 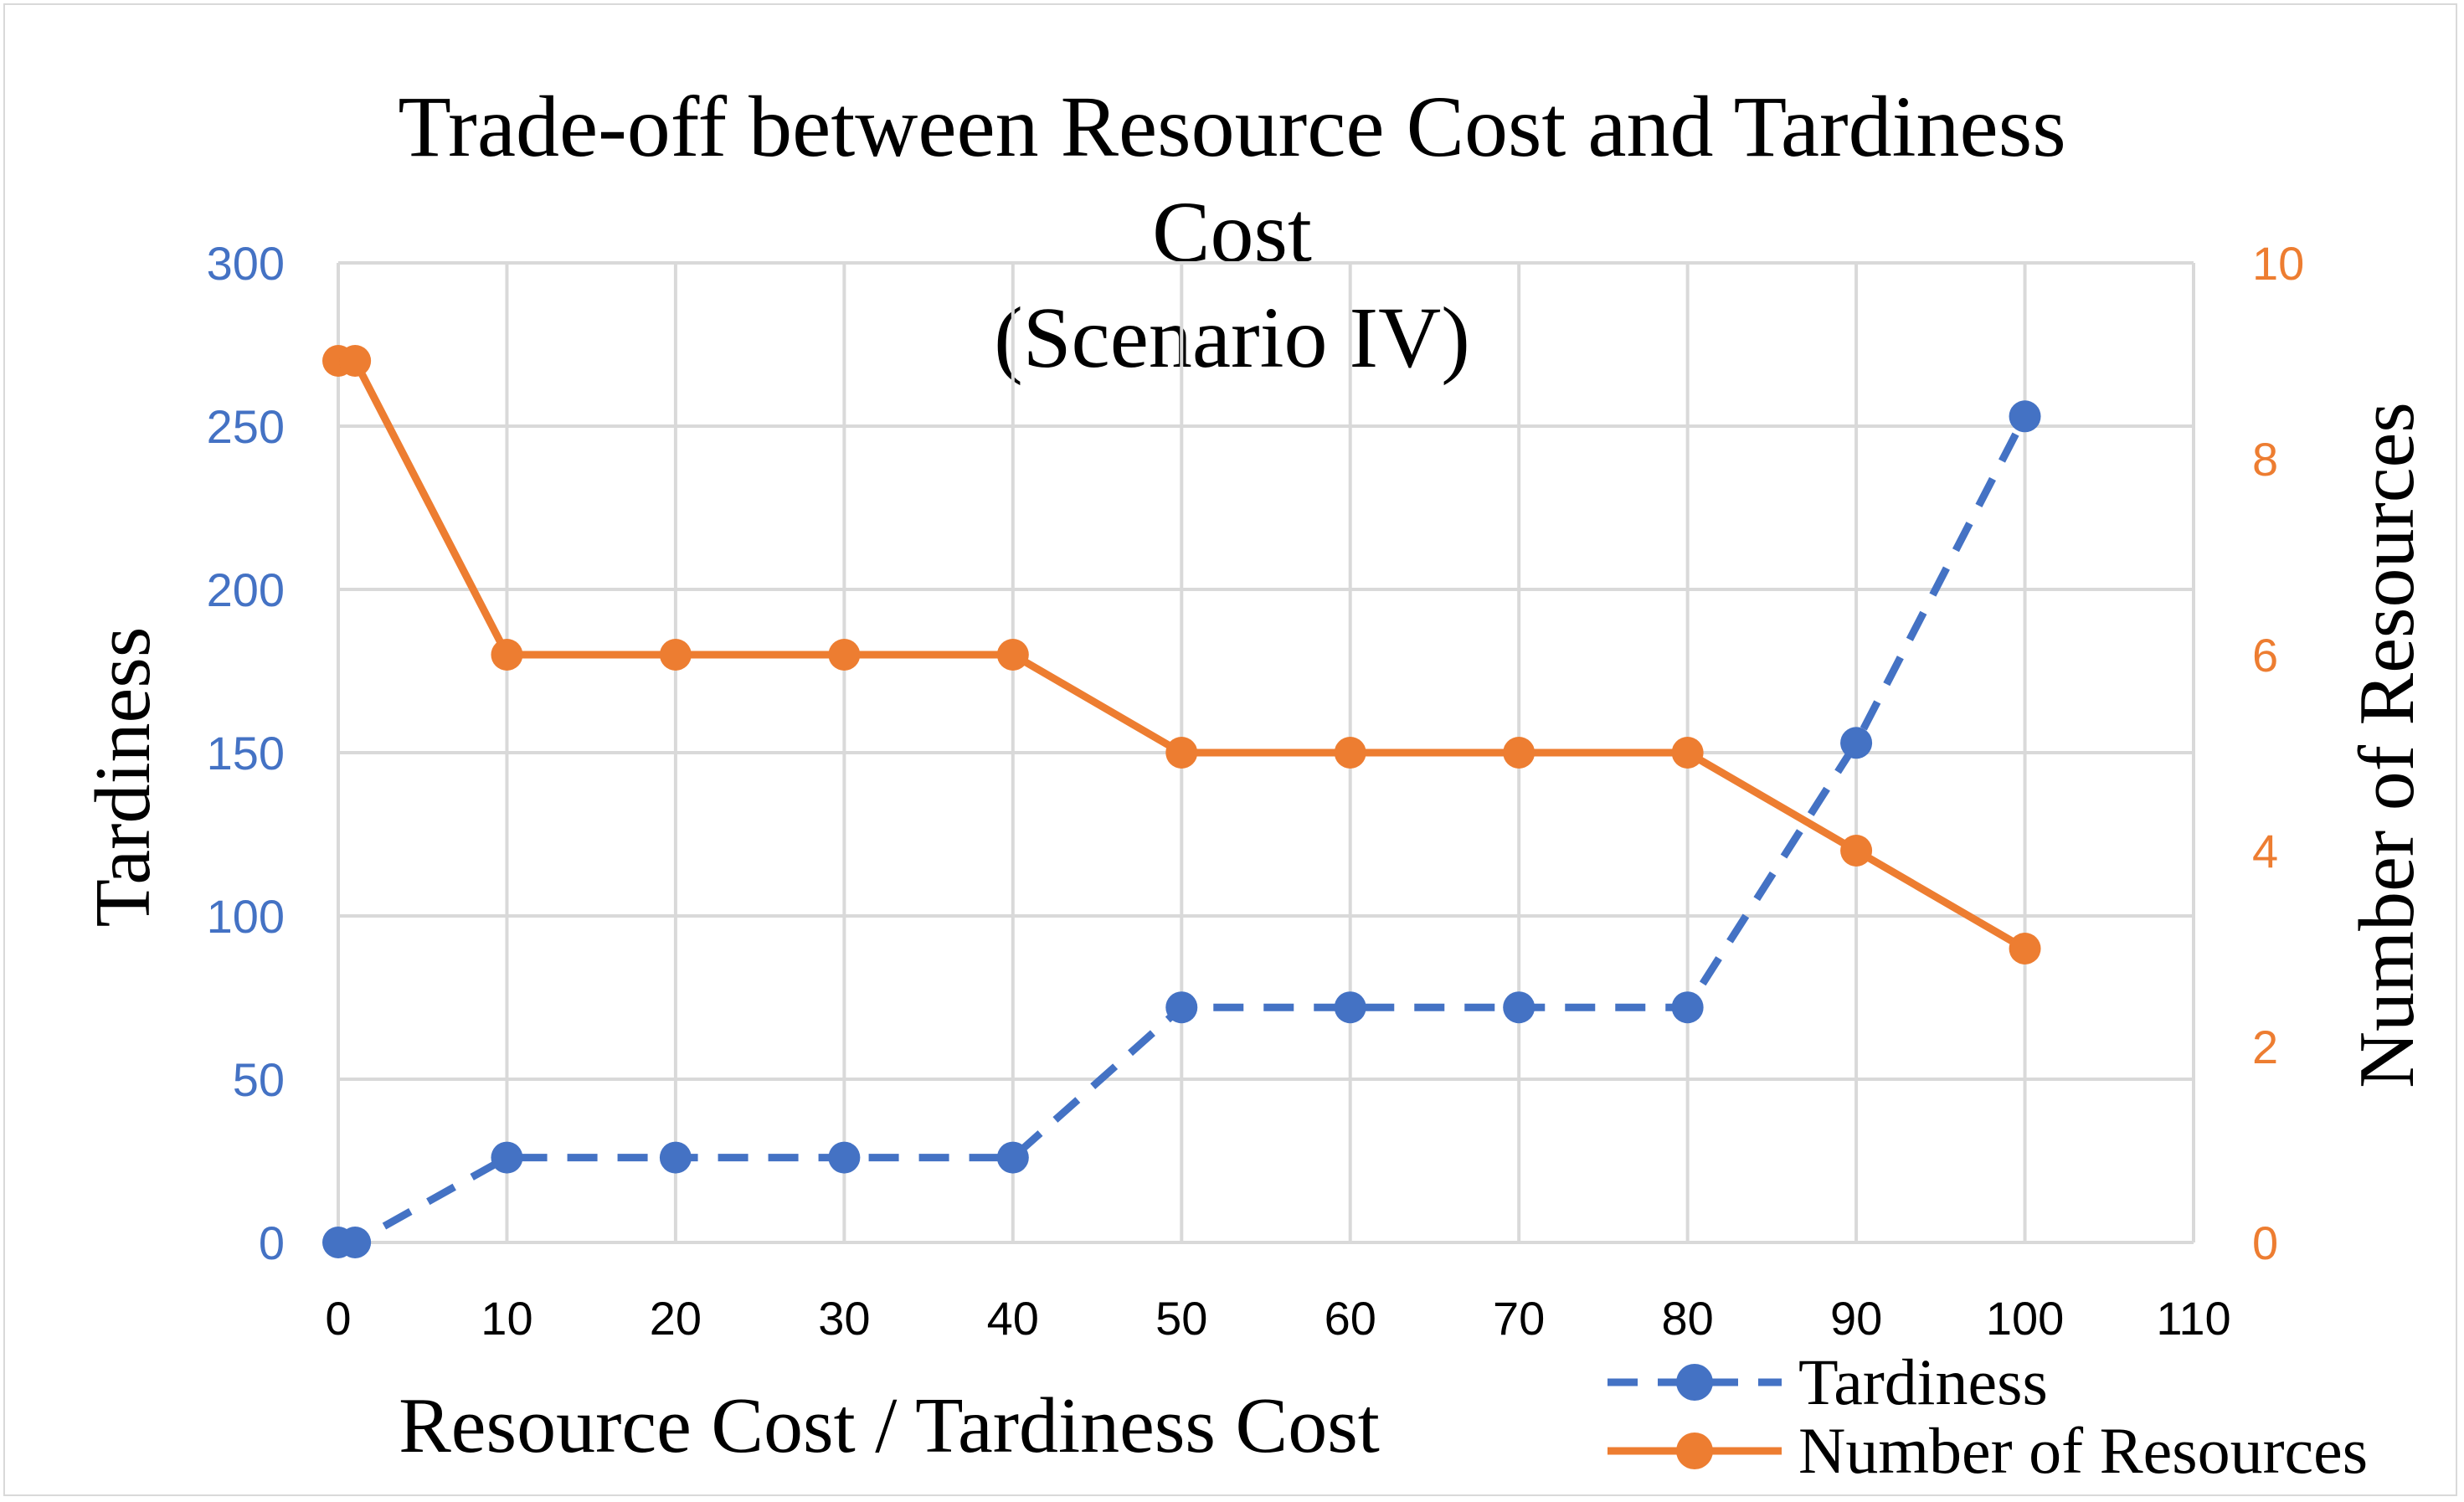 What do you see at coordinates (676, 1318) in the screenshot?
I see `x-tick-label: 20` at bounding box center [676, 1318].